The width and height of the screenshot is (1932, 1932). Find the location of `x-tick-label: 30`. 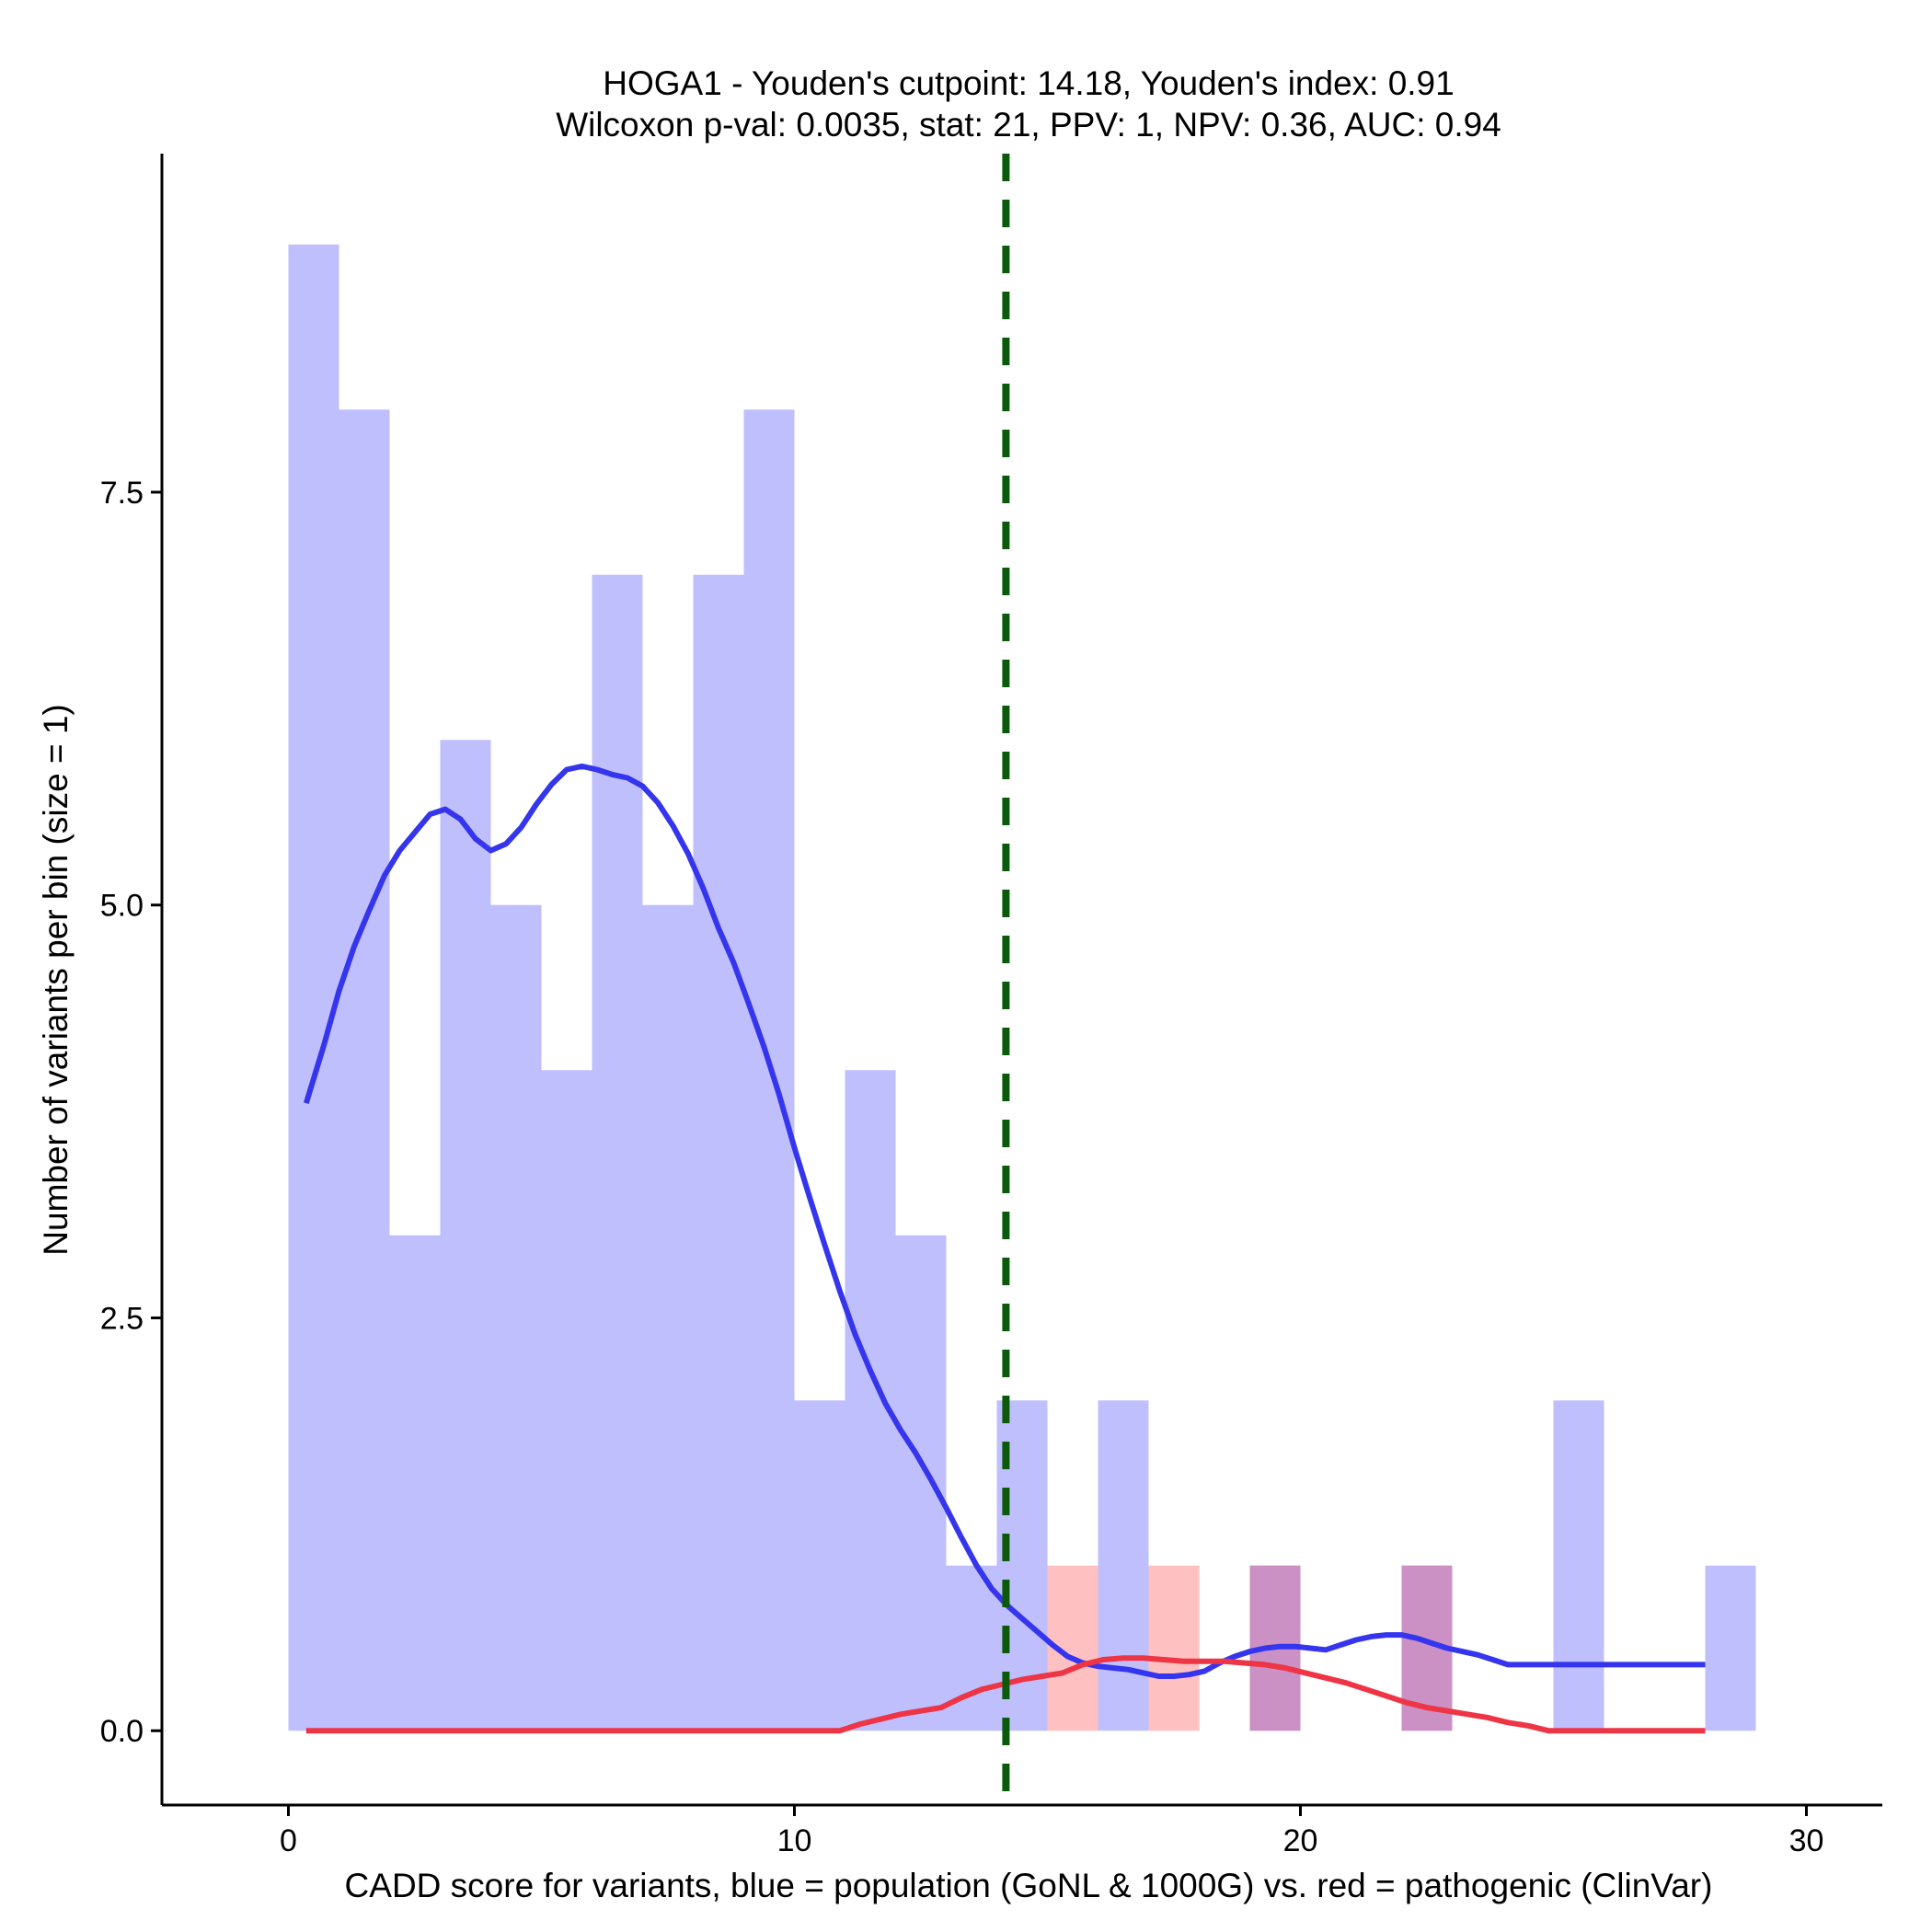

x-tick-label: 30 is located at coordinates (1806, 1840).